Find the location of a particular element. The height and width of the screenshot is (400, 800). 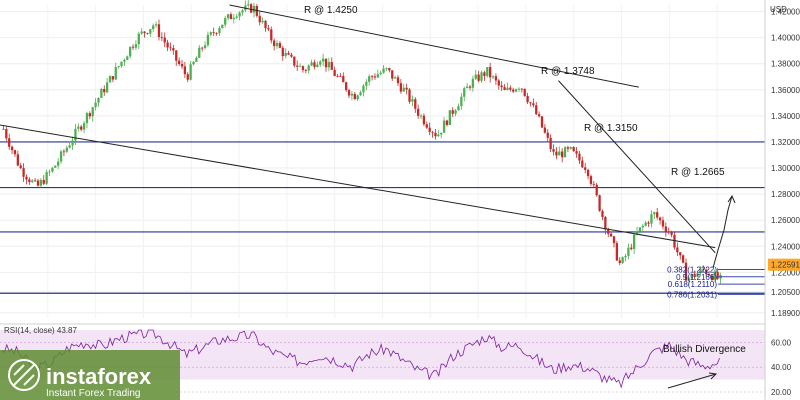

trendline-steep-resistance is located at coordinates (637, 167).